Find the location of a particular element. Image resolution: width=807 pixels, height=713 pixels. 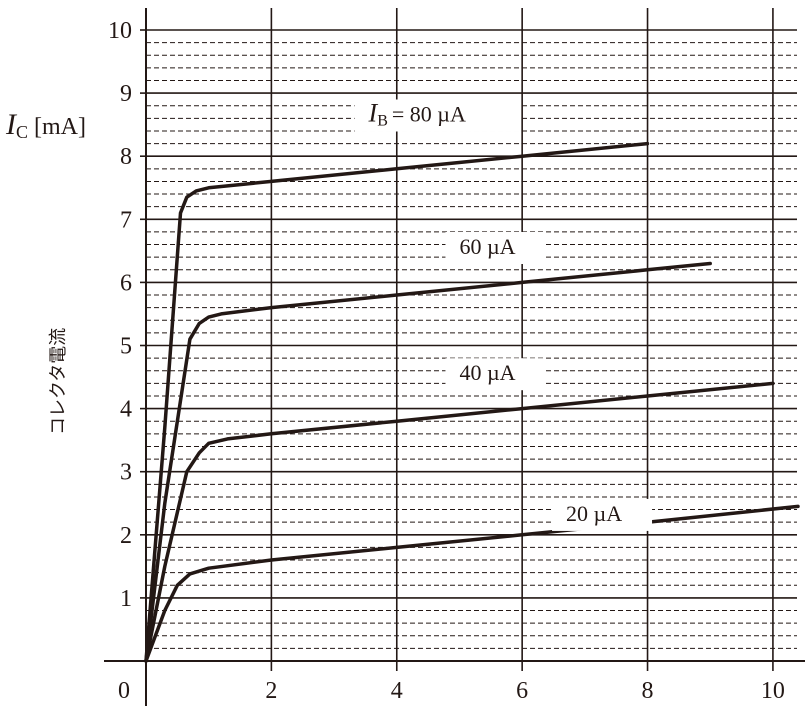

x-tick-label: 4 is located at coordinates (397, 691).